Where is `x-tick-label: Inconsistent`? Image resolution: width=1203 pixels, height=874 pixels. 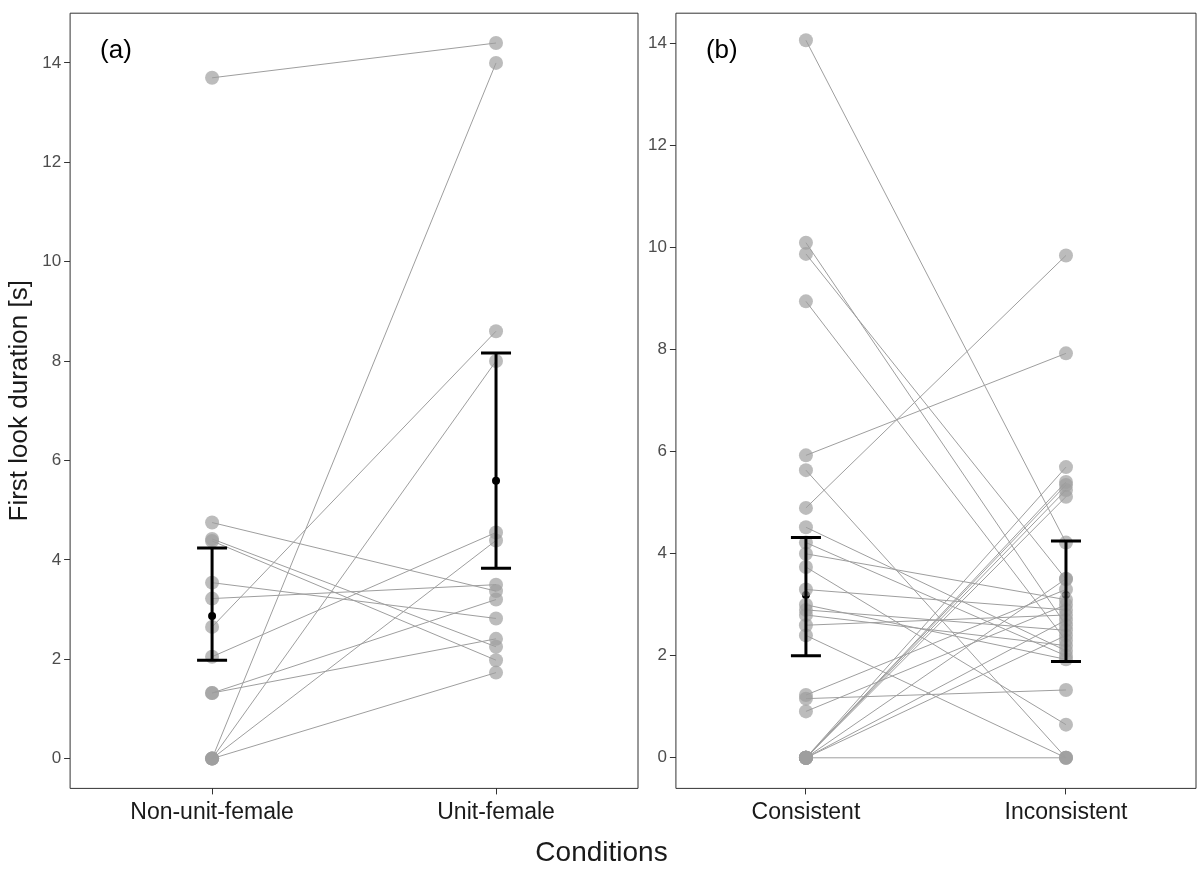
x-tick-label: Inconsistent is located at coordinates (1066, 810).